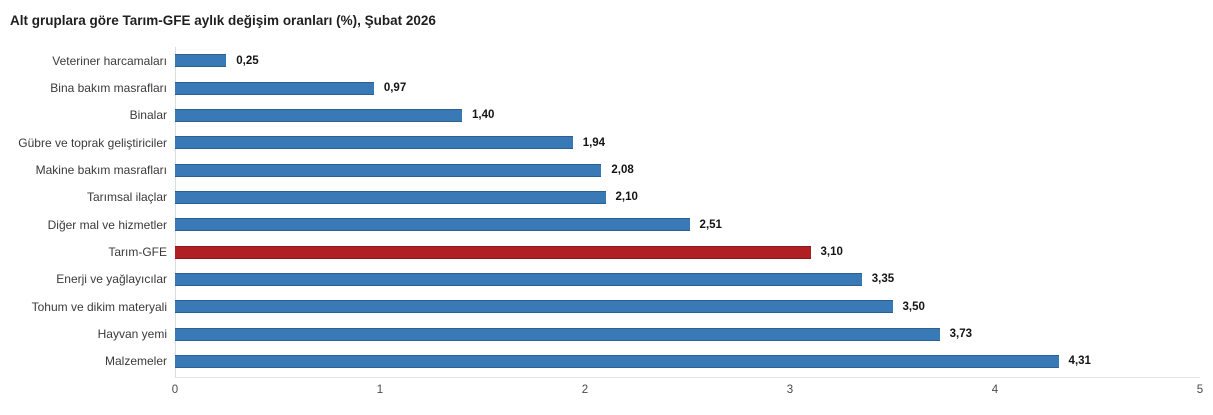 This screenshot has height=415, width=1213. Describe the element at coordinates (148, 115) in the screenshot. I see `category-label: Binalar` at that location.